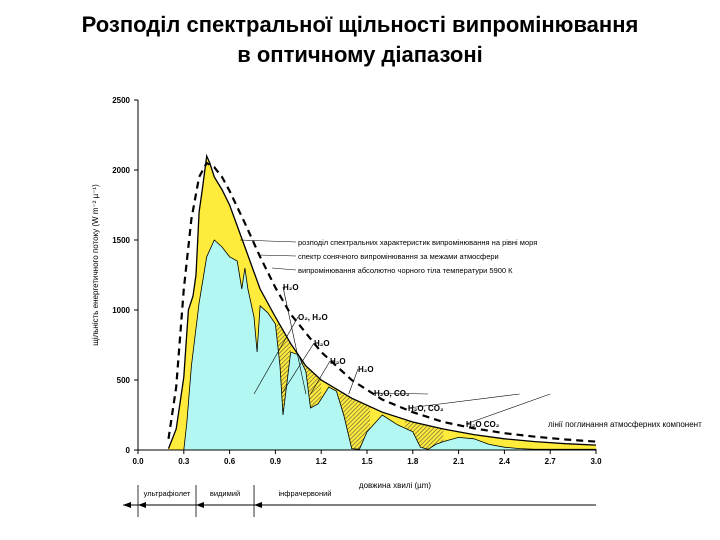 This screenshot has height=540, width=720. Describe the element at coordinates (225, 493) in the screenshot. I see `band-label: видимий` at that location.